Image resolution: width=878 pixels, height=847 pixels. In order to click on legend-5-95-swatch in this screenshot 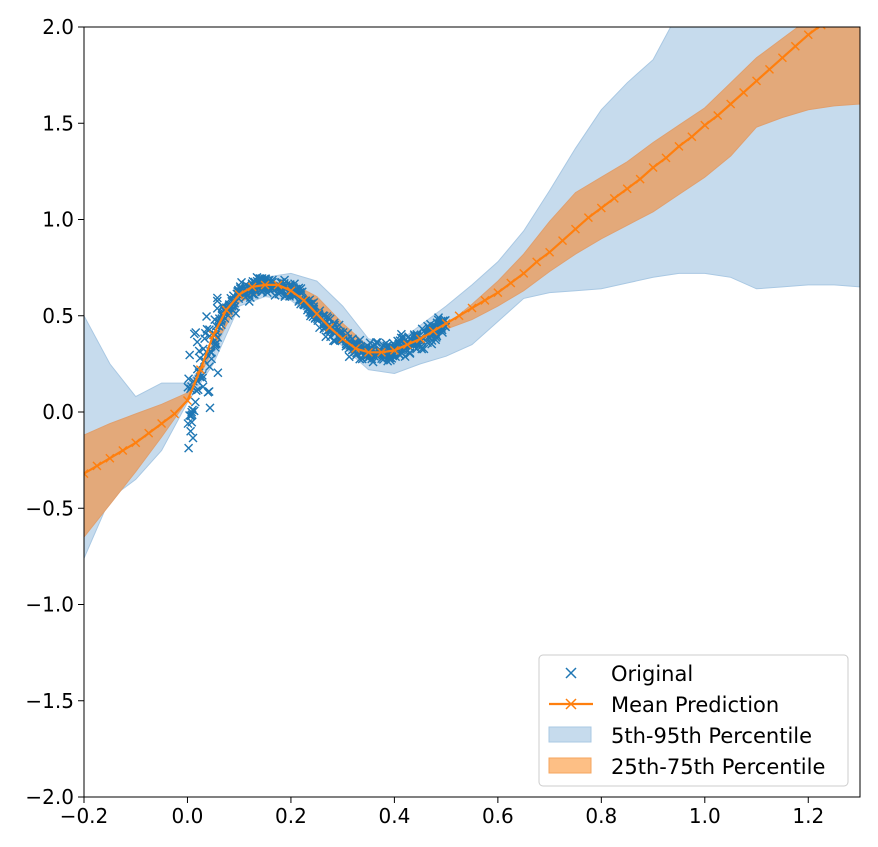, I will do `click(570, 734)`.